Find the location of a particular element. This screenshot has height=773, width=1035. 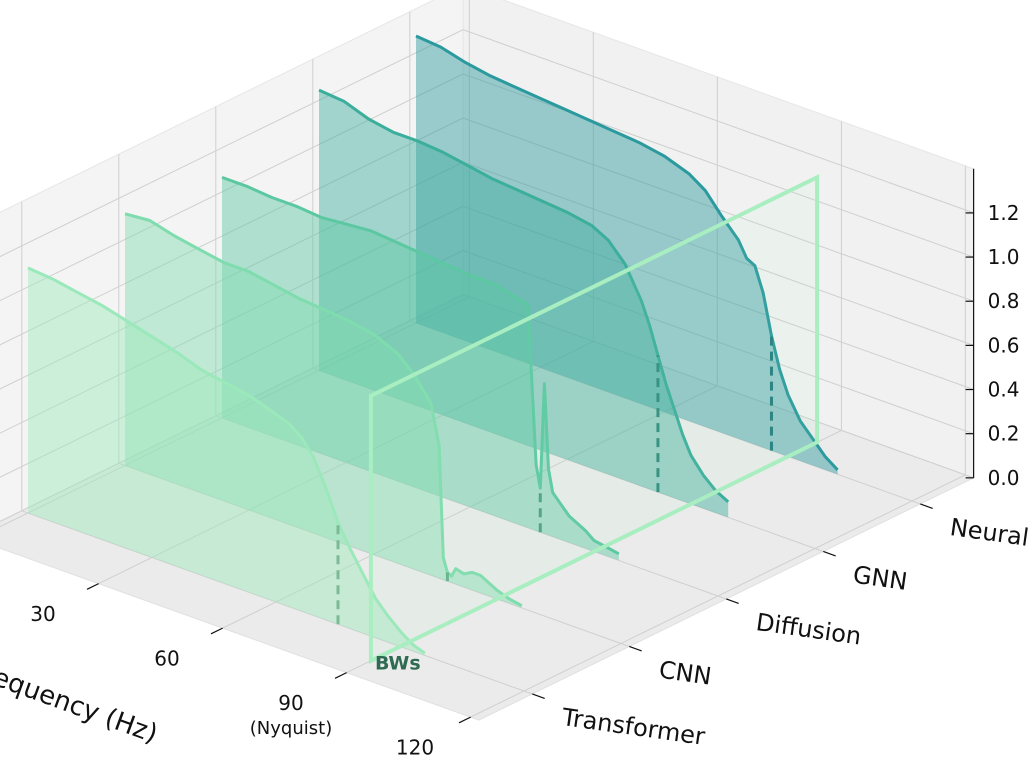

category-label: CNN is located at coordinates (685, 673).